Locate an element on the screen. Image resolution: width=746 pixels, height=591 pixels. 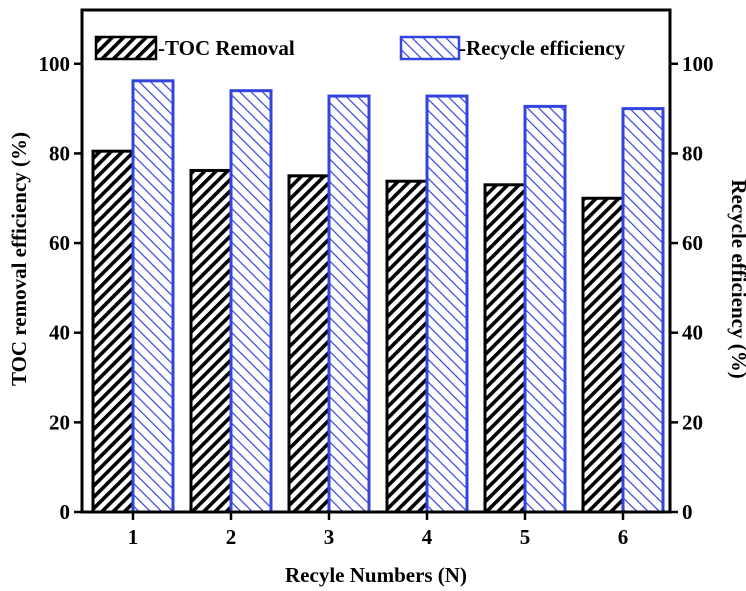
y-tick-label-left: 80 is located at coordinates (59, 153).